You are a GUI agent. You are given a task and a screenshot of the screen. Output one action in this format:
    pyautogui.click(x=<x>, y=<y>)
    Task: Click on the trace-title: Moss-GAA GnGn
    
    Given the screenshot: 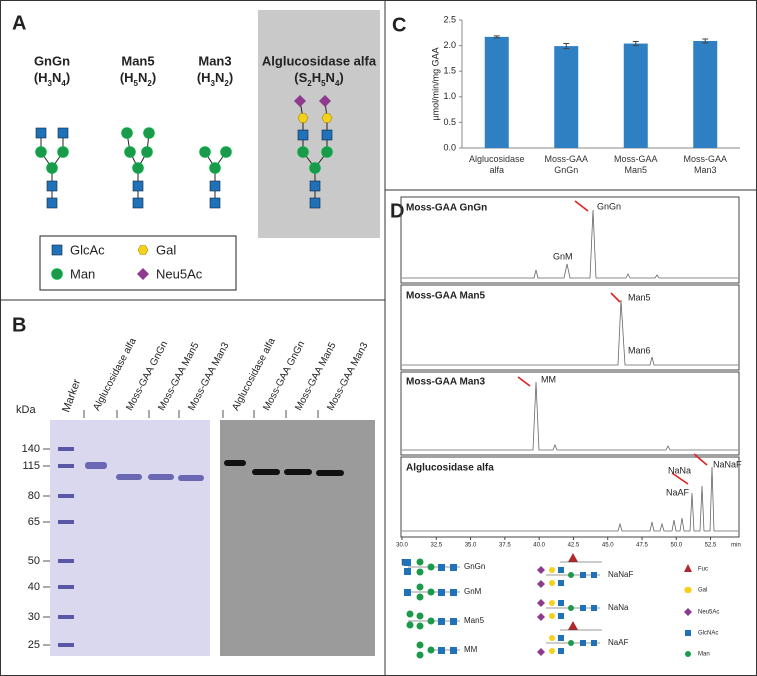 What is the action you would take?
    pyautogui.click(x=446, y=208)
    